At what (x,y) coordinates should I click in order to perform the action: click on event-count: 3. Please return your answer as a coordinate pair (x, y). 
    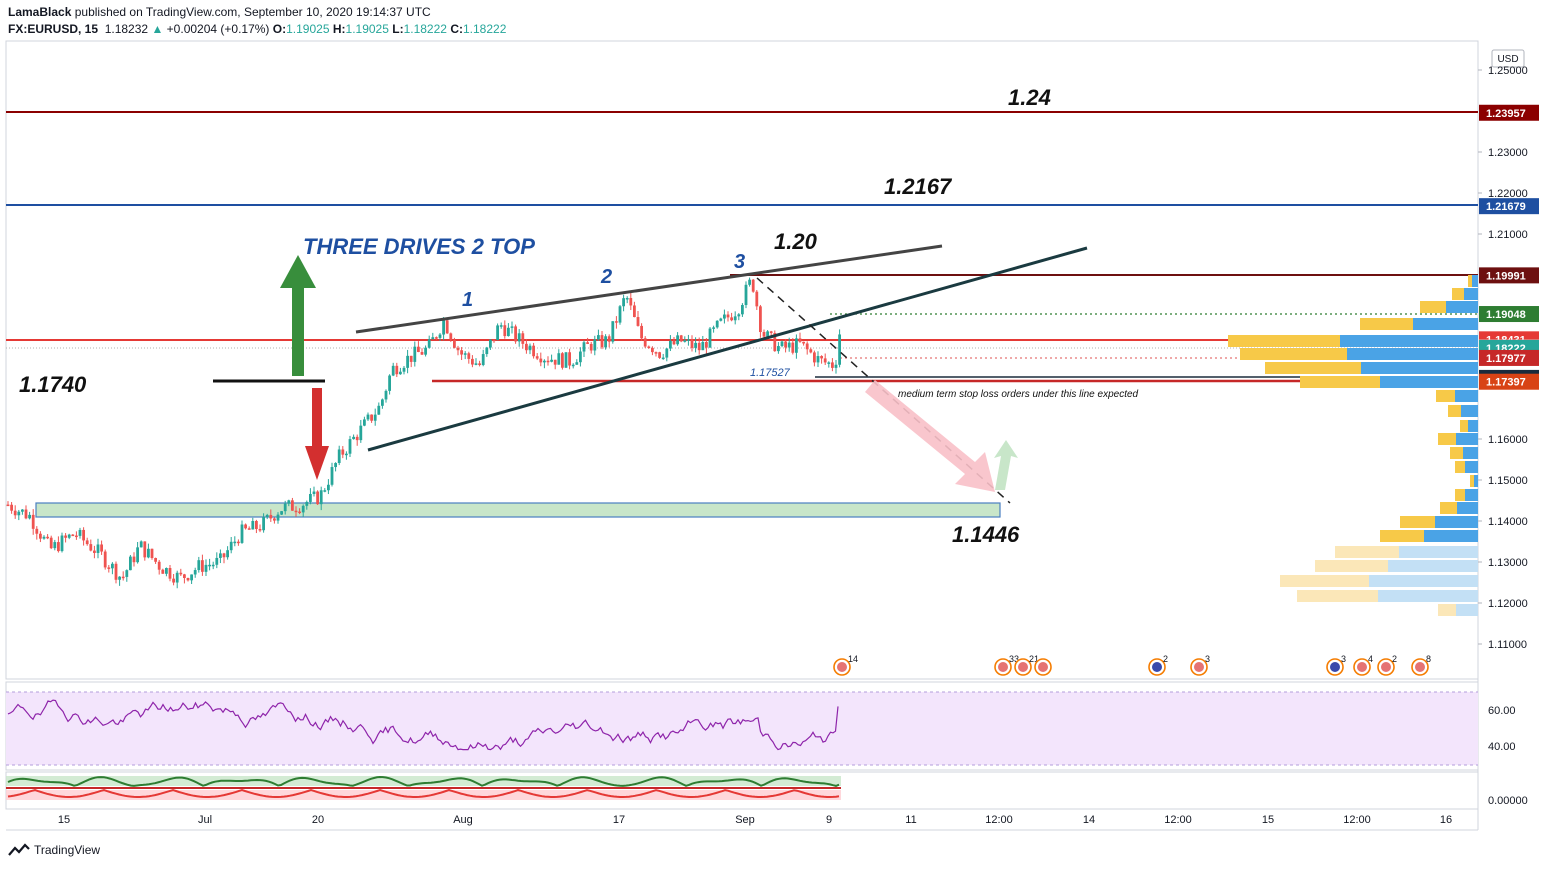
    Looking at the image, I should click on (1343, 659).